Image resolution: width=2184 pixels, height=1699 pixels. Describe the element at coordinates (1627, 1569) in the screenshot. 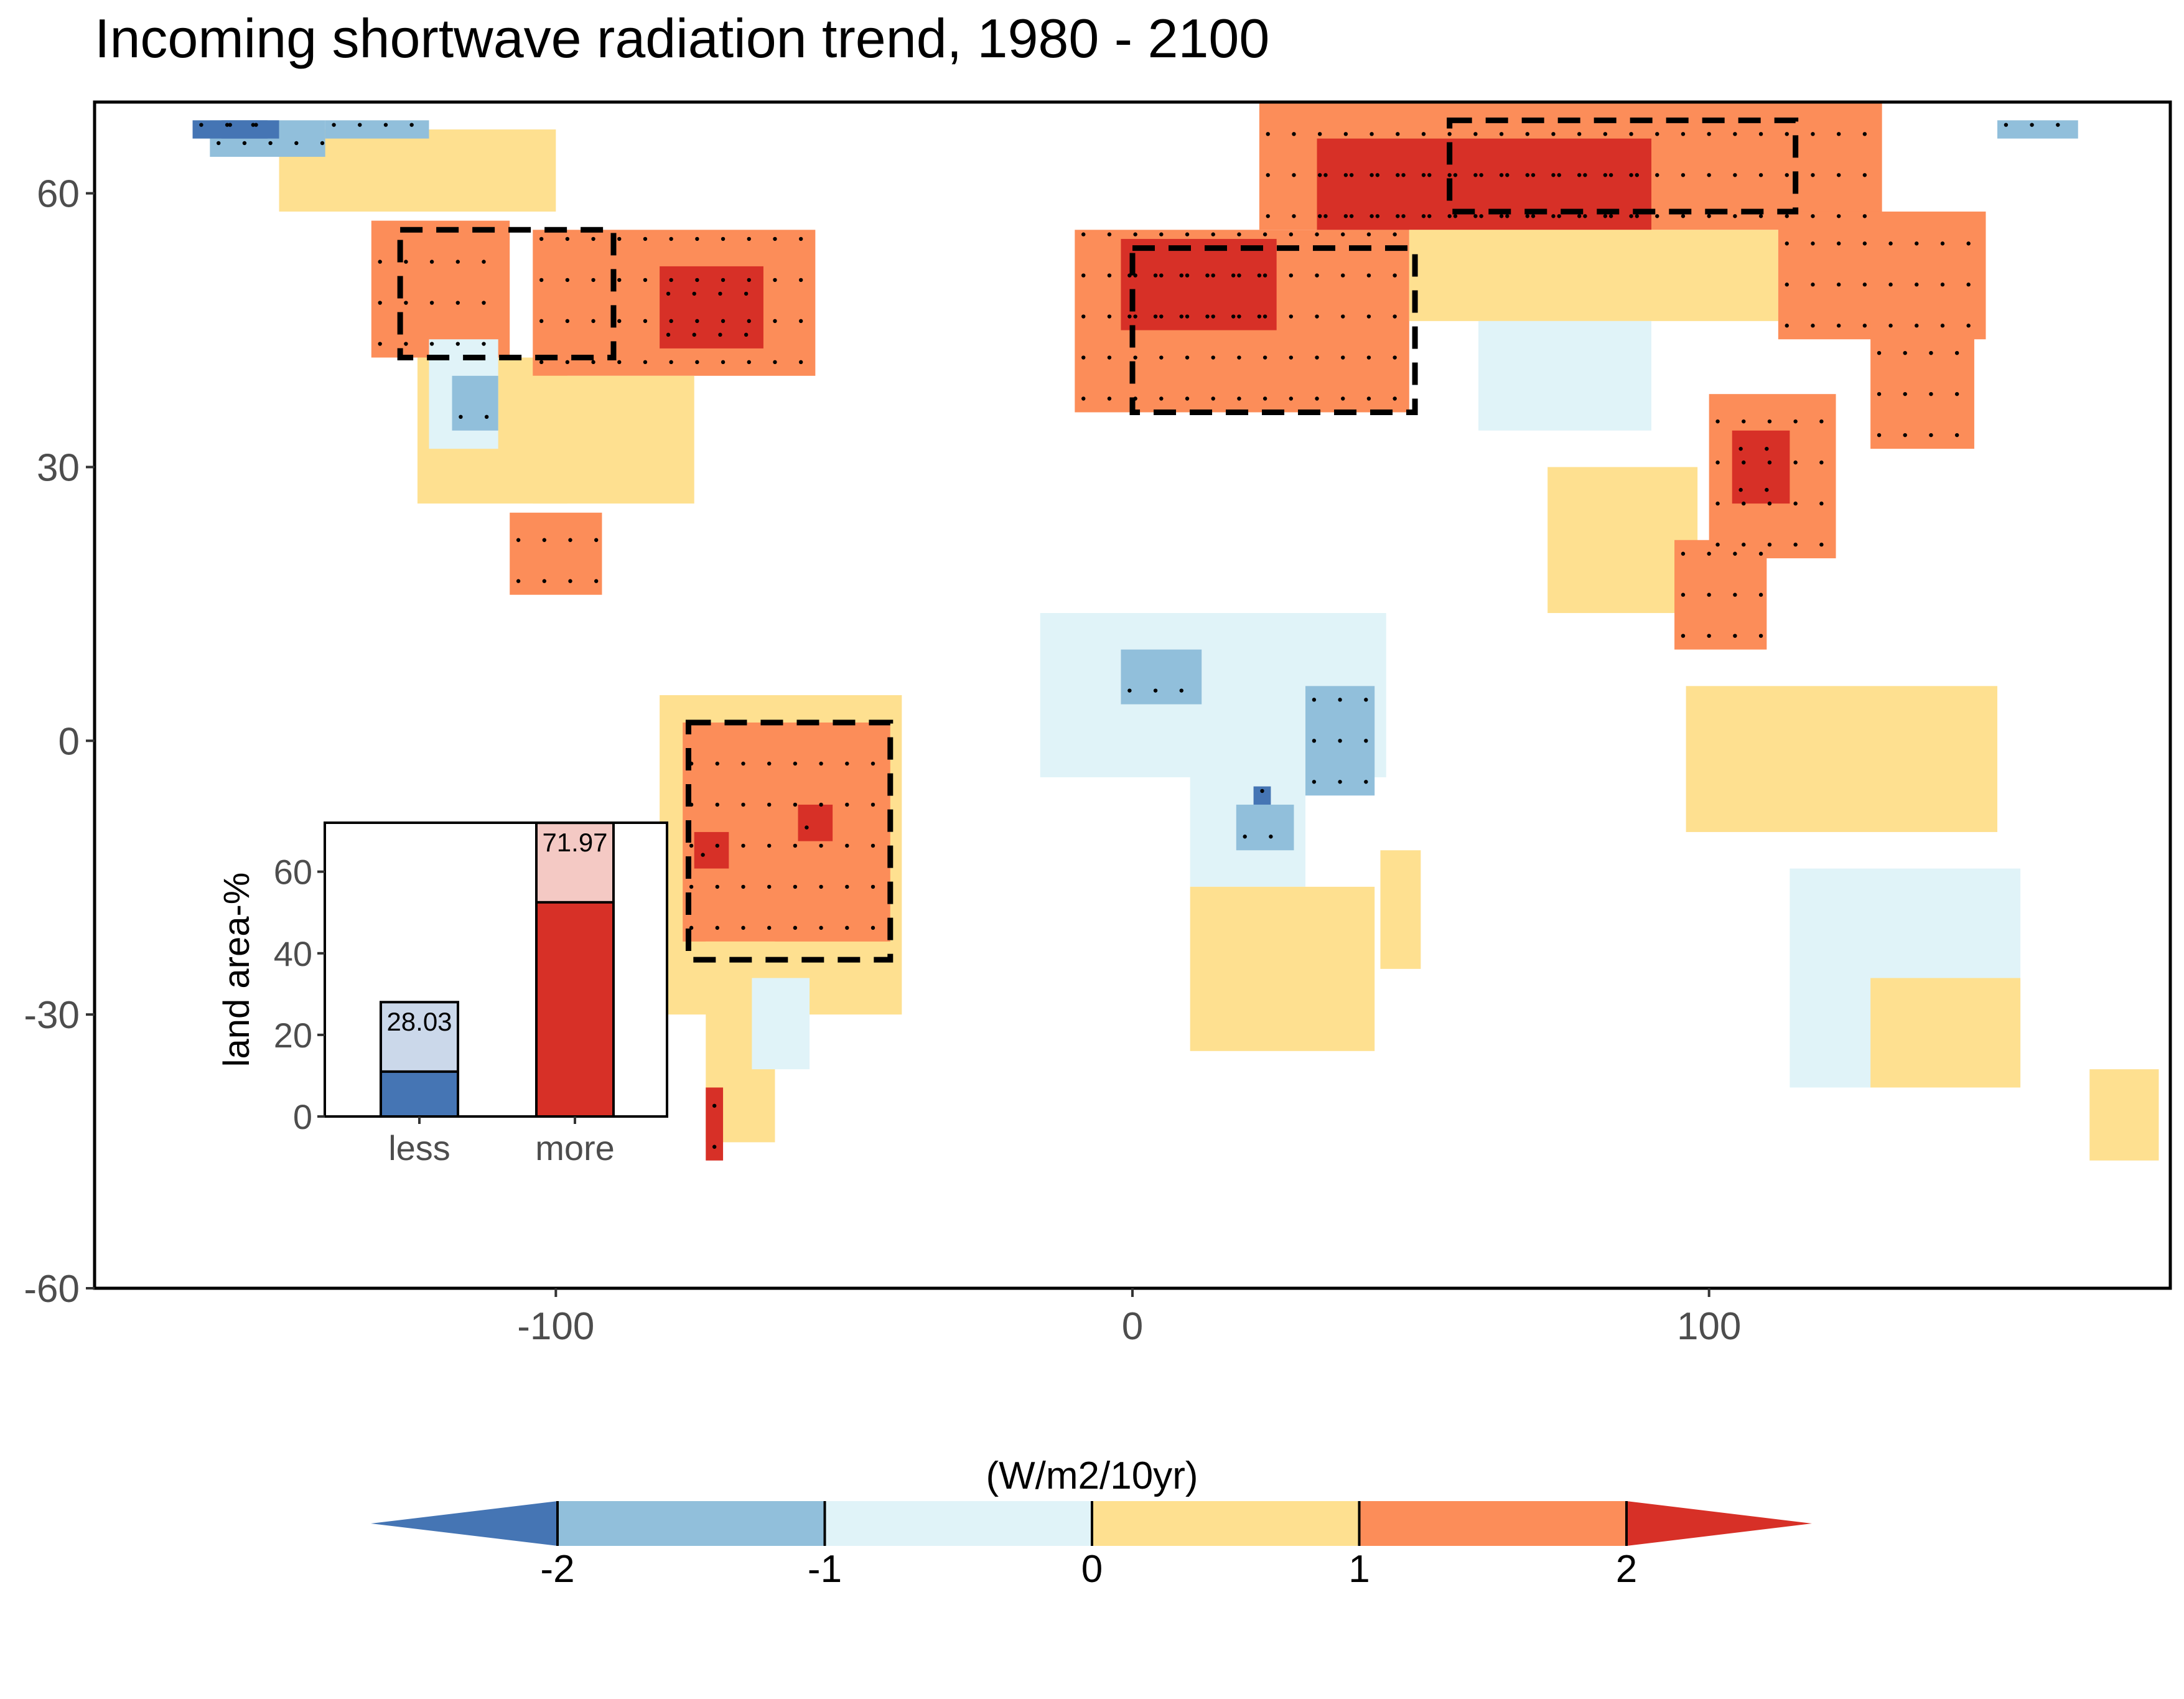

I see `colorbar-tick-label: 2` at that location.